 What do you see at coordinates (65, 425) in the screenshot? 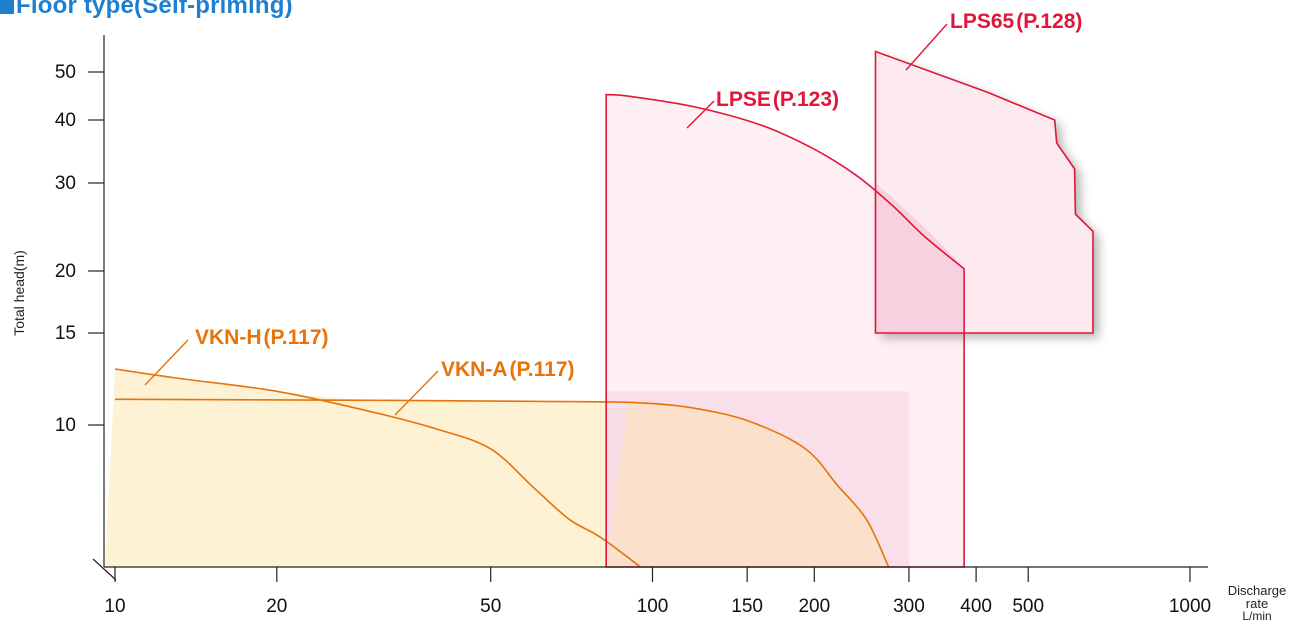
I see `y-tick-label-10: 10` at bounding box center [65, 425].